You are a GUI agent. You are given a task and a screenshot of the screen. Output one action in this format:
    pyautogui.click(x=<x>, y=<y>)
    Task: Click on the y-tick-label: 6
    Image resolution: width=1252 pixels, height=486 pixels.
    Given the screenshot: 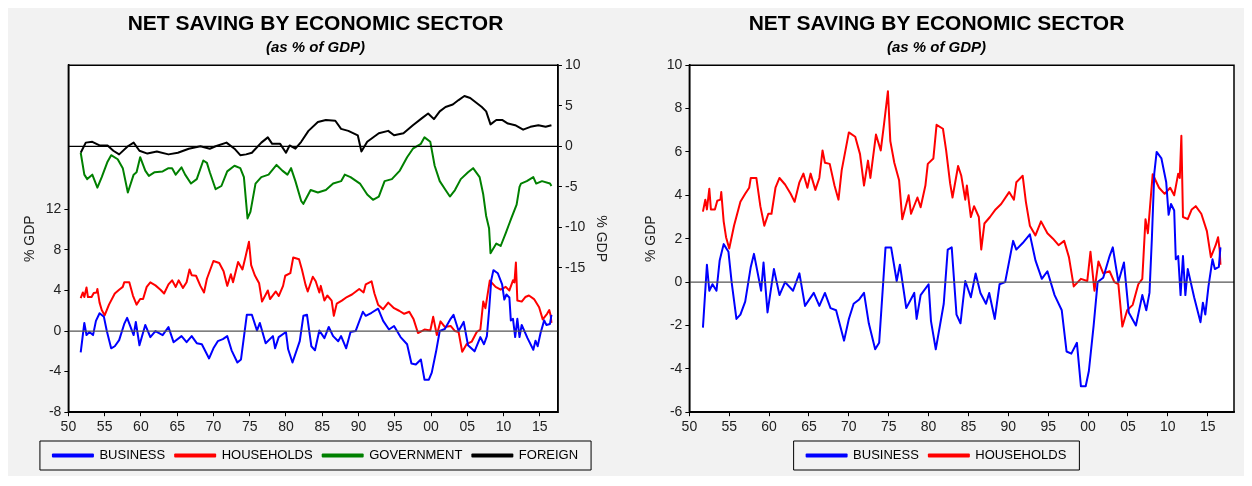 What is the action you would take?
    pyautogui.click(x=678, y=150)
    